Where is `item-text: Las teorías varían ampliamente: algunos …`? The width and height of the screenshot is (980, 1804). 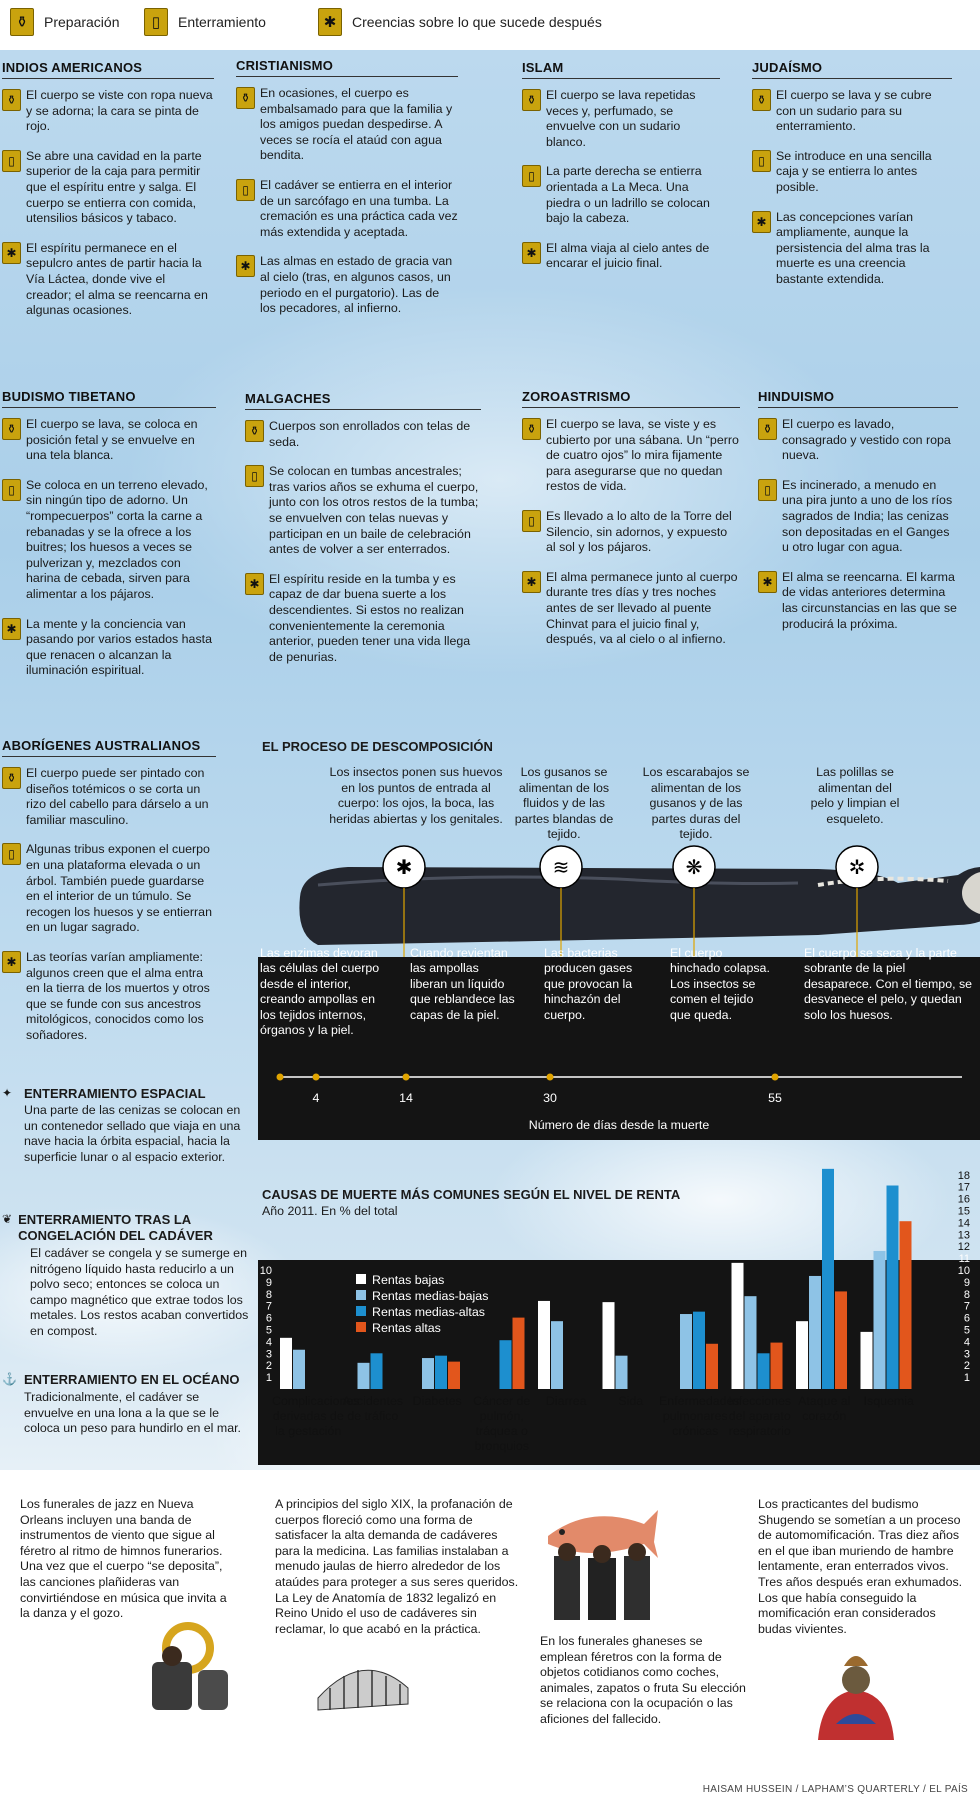
item-text: Las teorías varían ampliamente: algunos … is located at coordinates (118, 995).